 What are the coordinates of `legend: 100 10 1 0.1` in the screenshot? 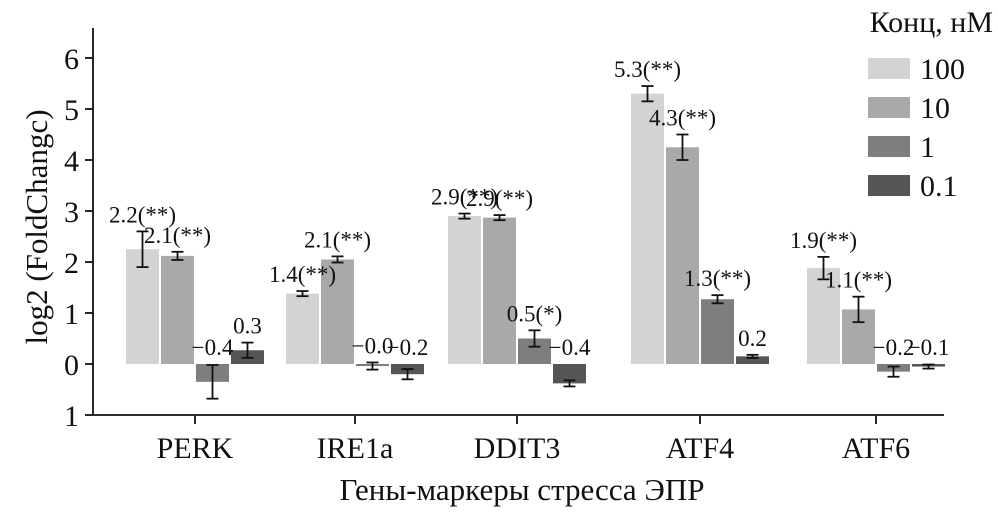 It's located at (916, 128).